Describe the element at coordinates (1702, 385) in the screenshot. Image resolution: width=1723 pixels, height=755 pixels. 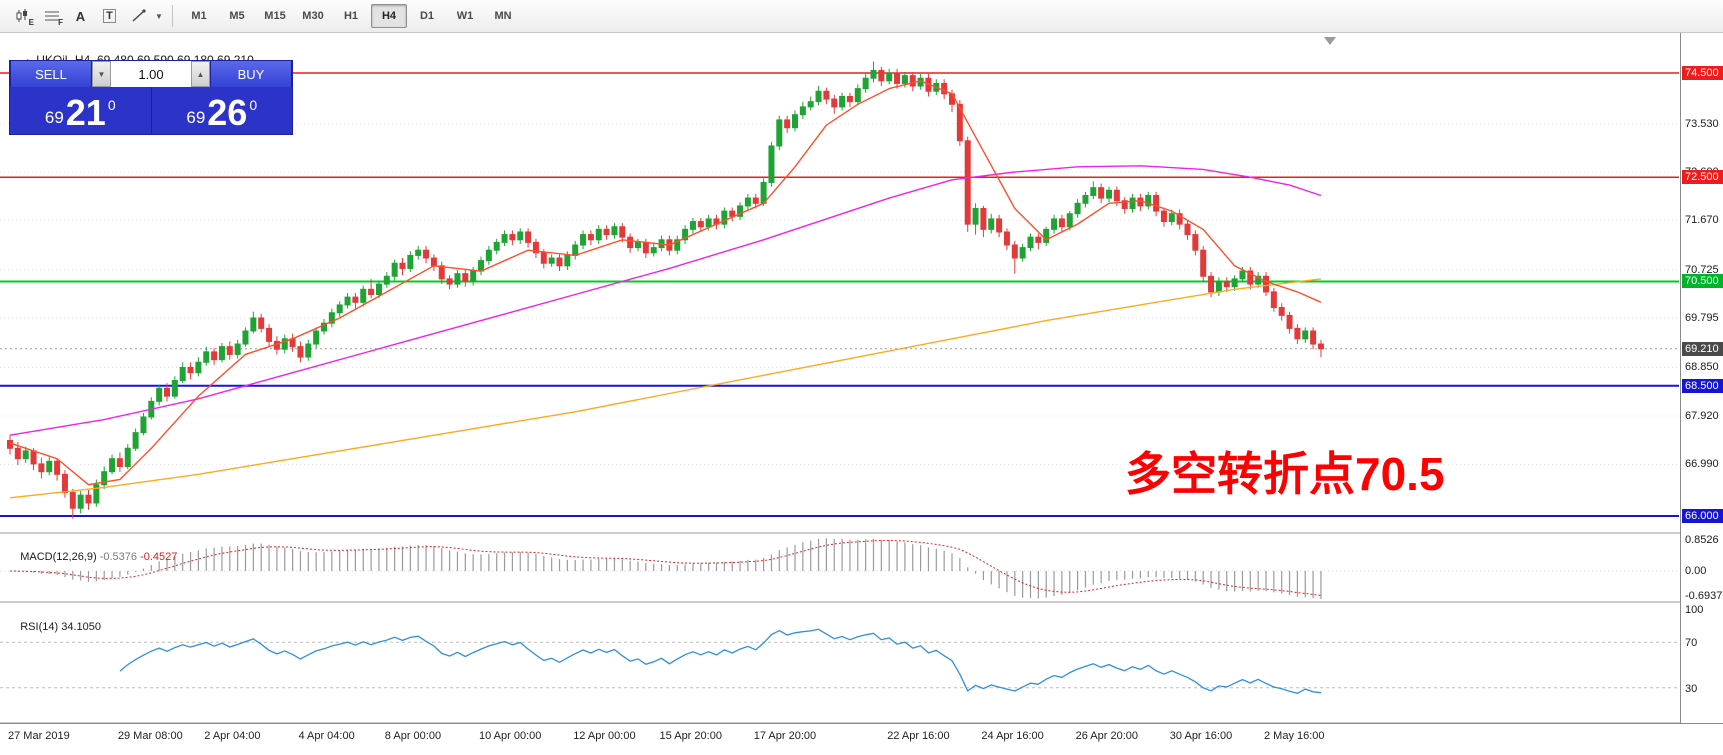
I see `price-badge: 68.500` at that location.